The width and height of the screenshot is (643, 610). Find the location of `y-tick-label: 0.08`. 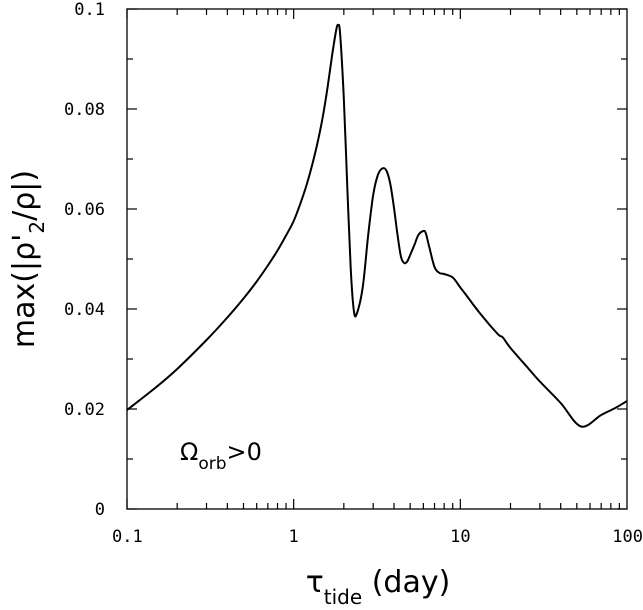

y-tick-label: 0.08 is located at coordinates (84, 110).